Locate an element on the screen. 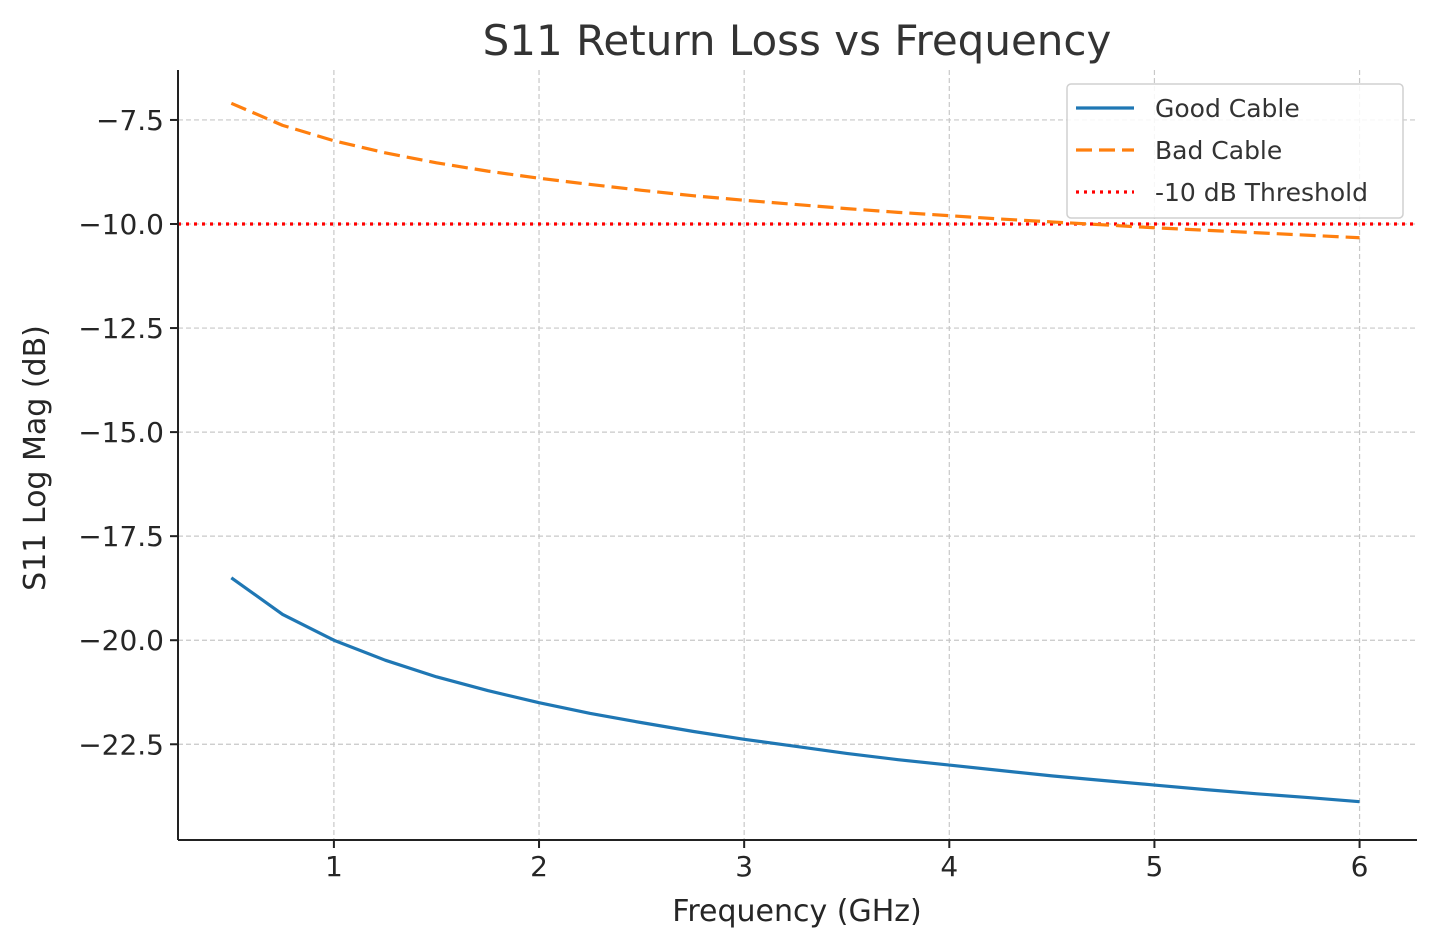 The width and height of the screenshot is (1436, 947). legend-box is located at coordinates (1235, 151).